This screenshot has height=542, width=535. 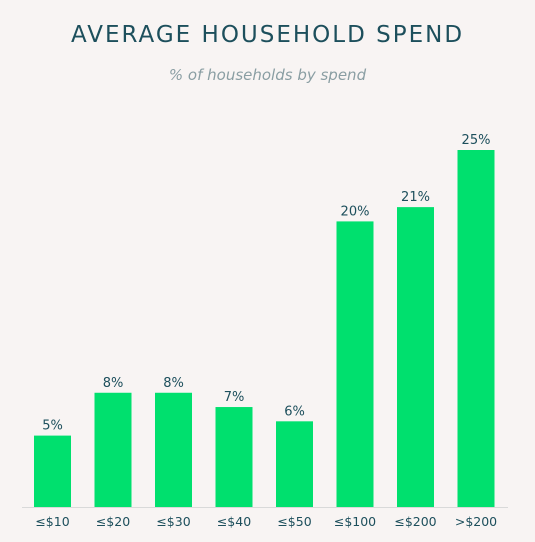 I want to click on chart-title: AVERAGE HOUSEHOLD SPEND, so click(x=267, y=35).